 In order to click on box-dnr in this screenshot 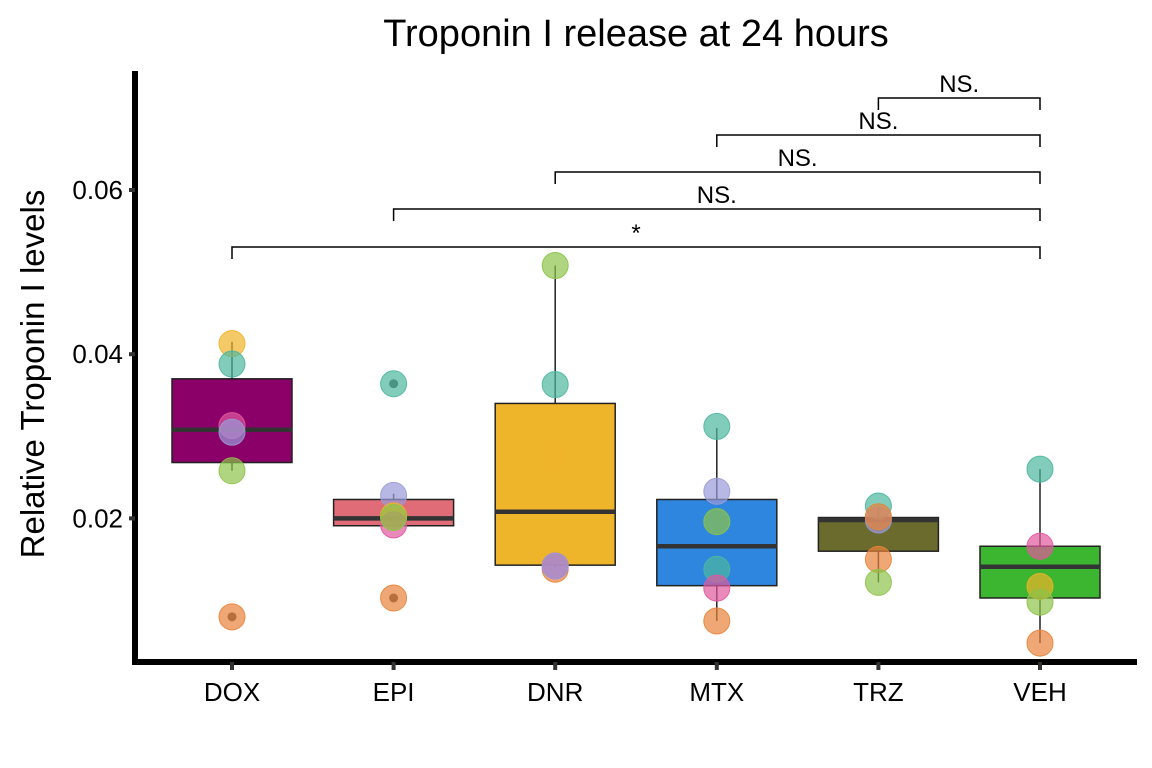, I will do `click(555, 417)`.